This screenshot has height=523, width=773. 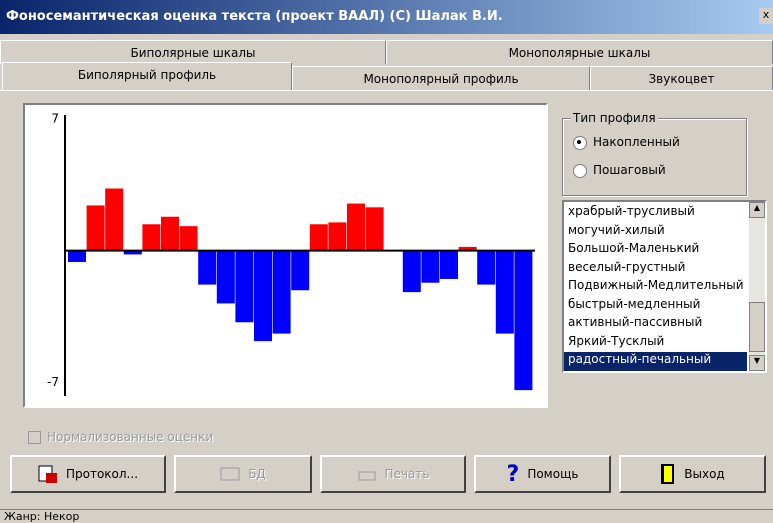 I want to click on list-item: веселый-грустный, so click(x=627, y=266).